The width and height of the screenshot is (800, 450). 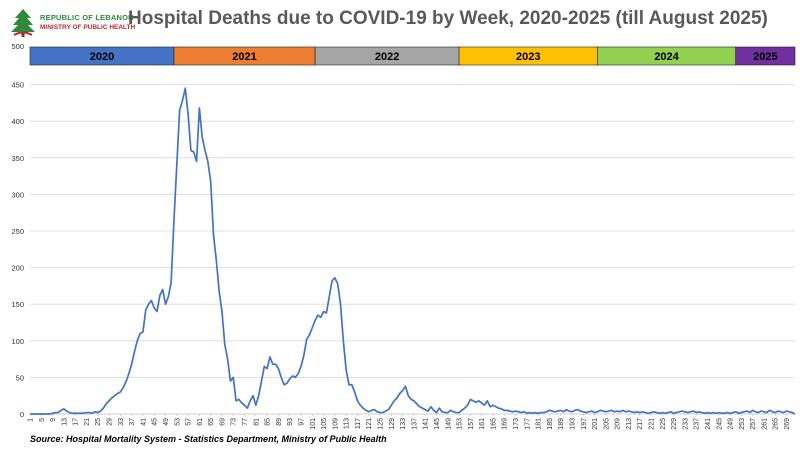 I want to click on y-tick-label-500: 500, so click(x=17, y=47).